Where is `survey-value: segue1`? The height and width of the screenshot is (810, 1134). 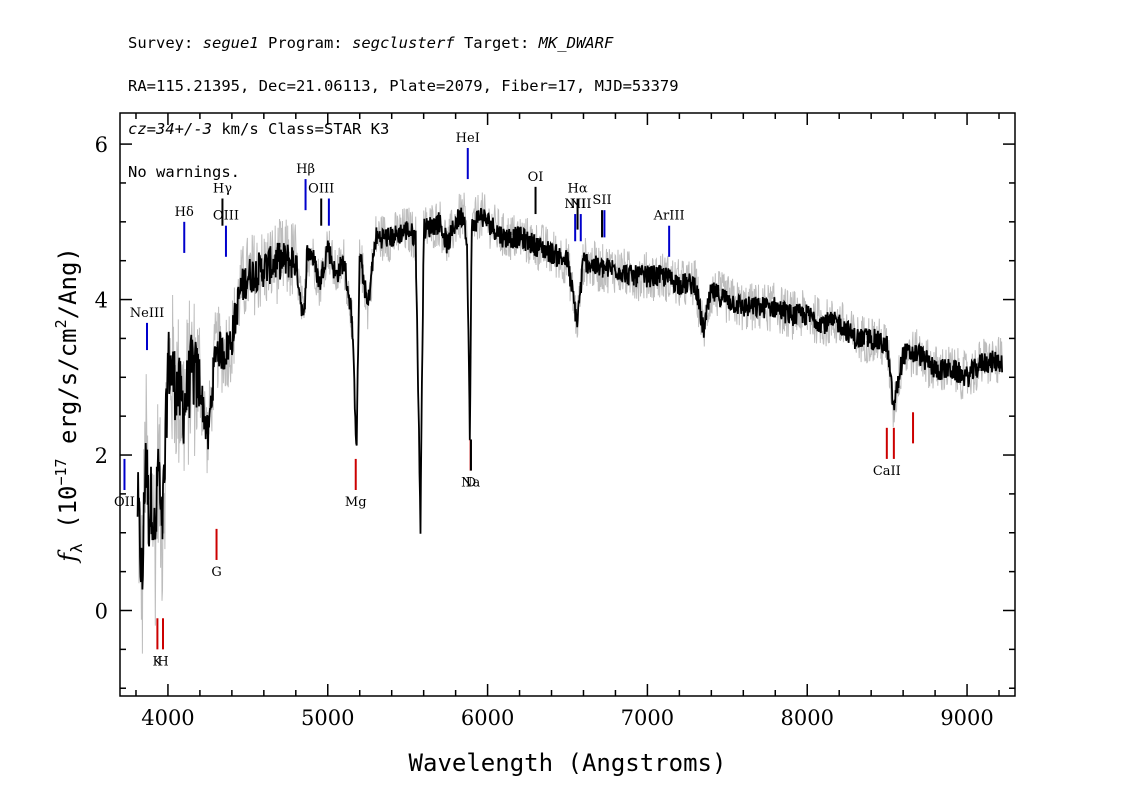 survey-value: segue1 is located at coordinates (230, 42).